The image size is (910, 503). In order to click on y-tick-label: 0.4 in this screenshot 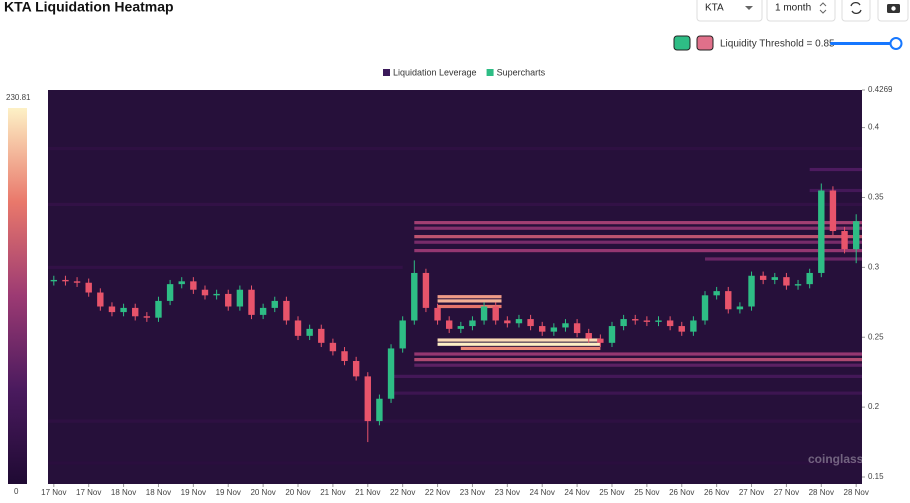, I will do `click(874, 127)`.